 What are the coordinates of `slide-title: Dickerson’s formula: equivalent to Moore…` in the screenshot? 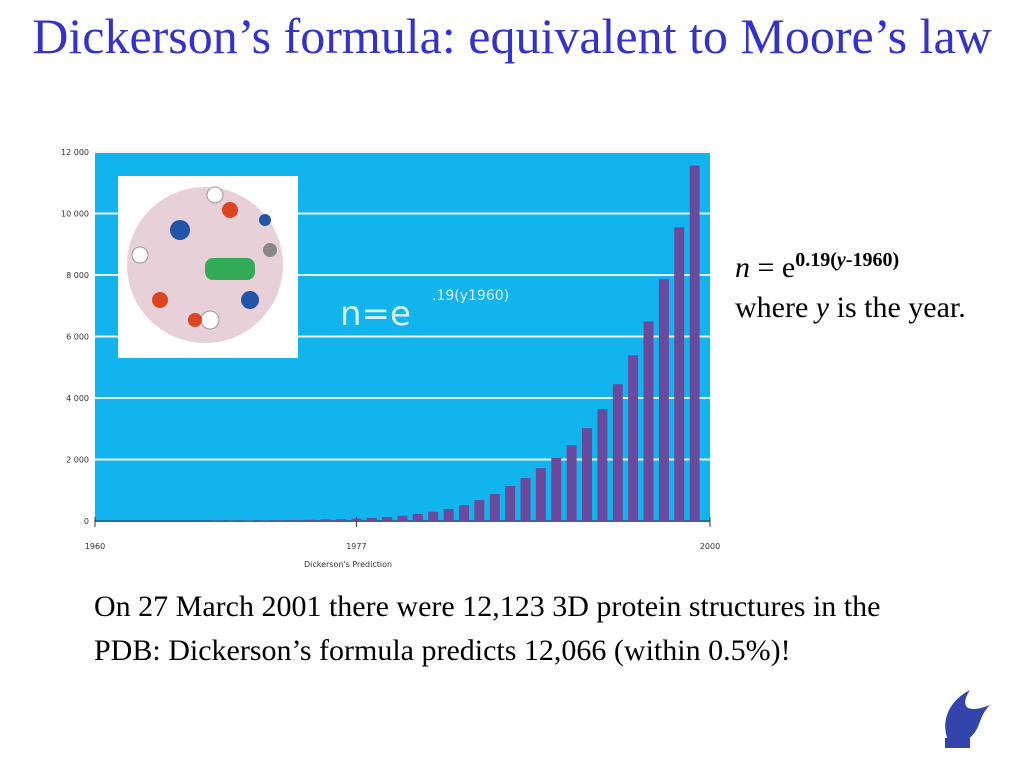 It's located at (512, 36).